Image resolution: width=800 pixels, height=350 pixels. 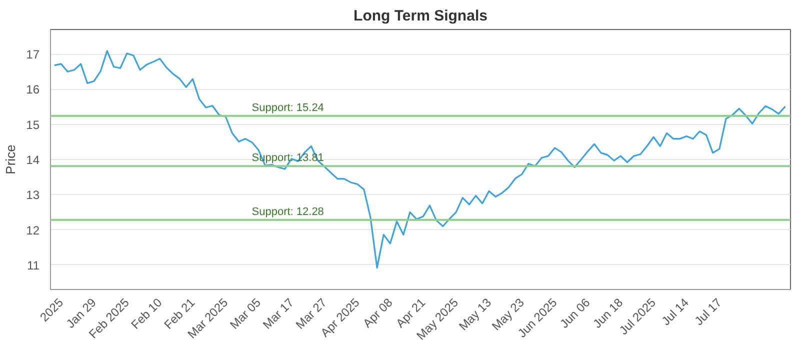 I want to click on y-tick-label: 17, so click(x=33, y=55).